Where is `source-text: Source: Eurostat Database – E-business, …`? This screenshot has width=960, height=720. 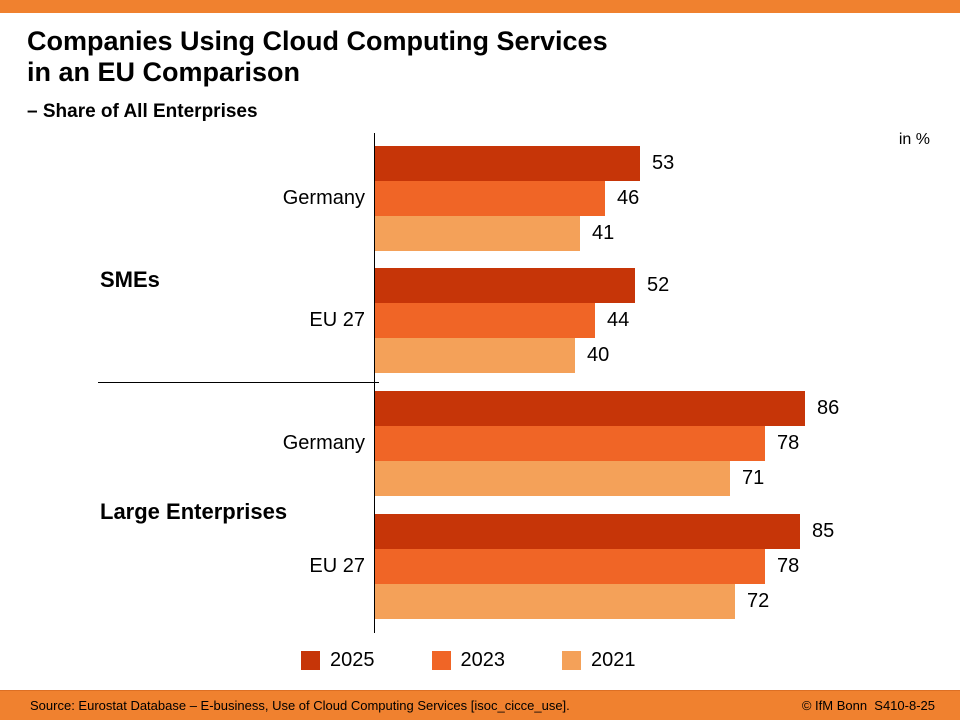 source-text: Source: Eurostat Database – E-business, … is located at coordinates (300, 705).